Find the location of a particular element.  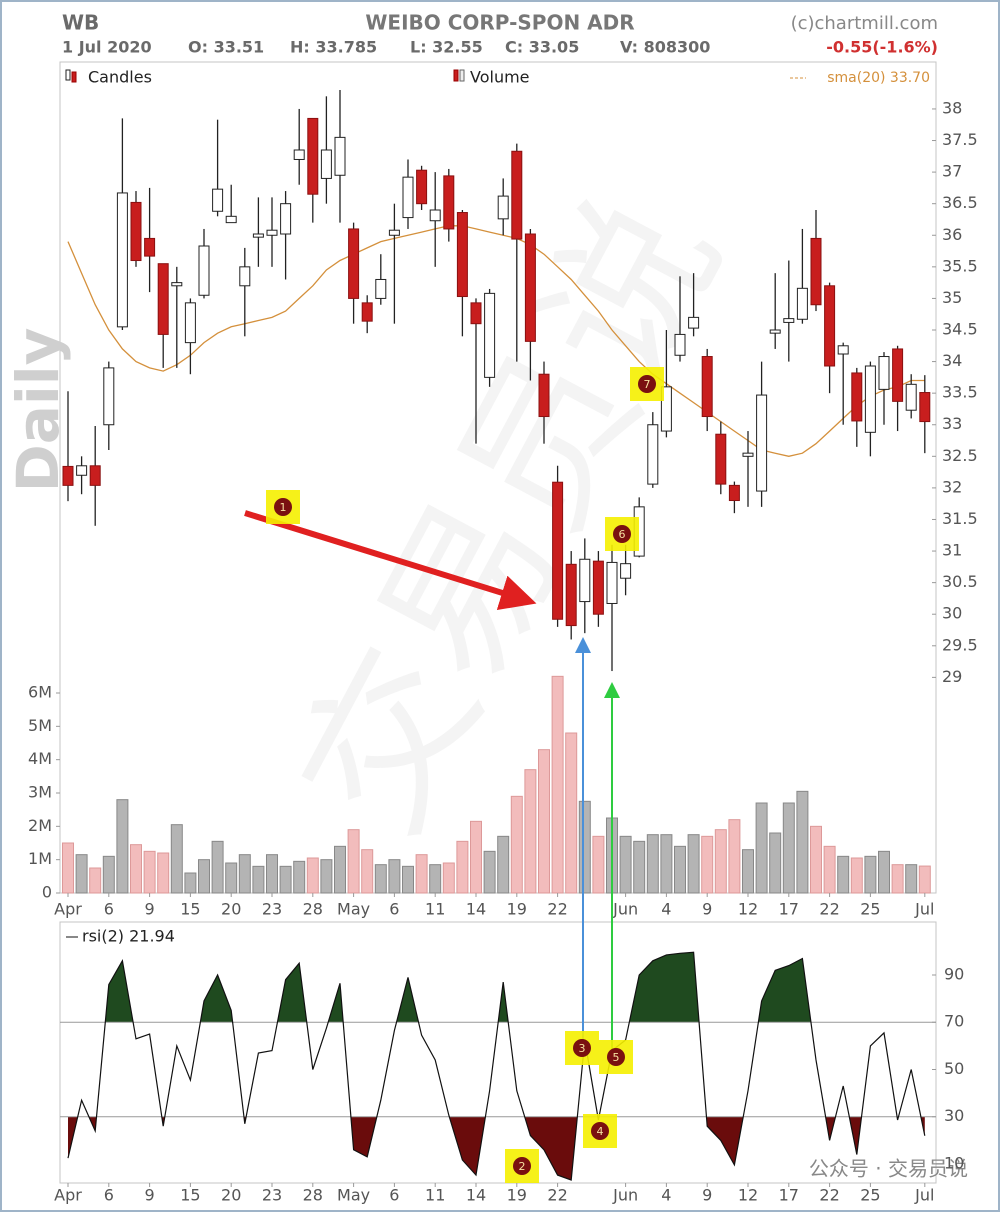

y-tick-label: 50 is located at coordinates (954, 1068).